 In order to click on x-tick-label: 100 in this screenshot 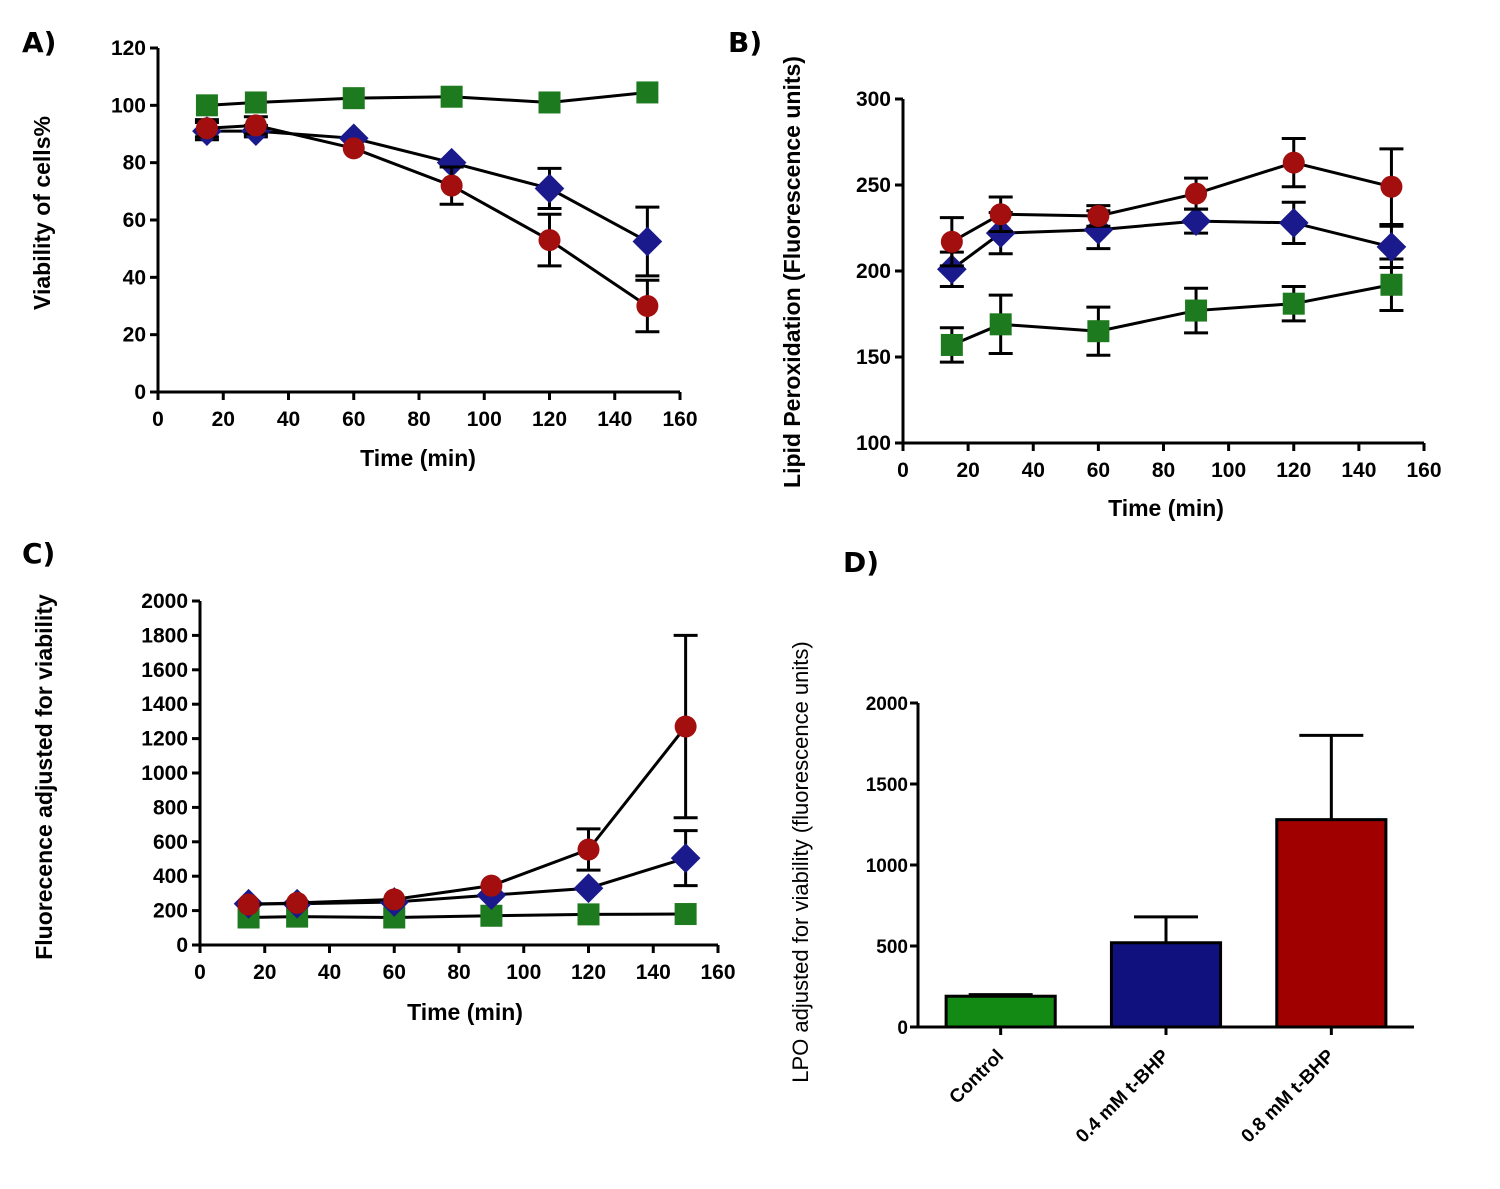, I will do `click(1228, 470)`.